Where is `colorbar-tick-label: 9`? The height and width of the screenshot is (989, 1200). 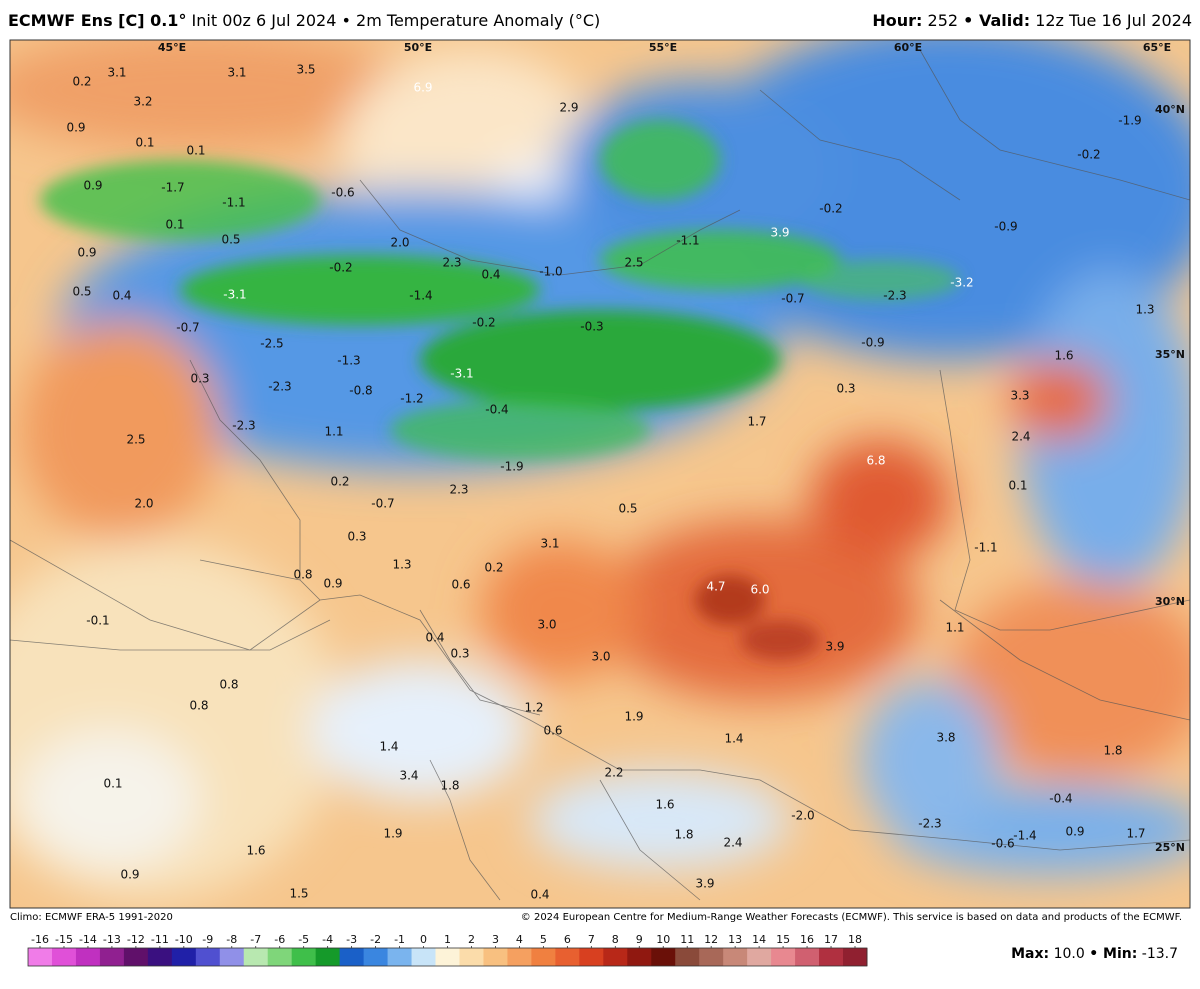
colorbar-tick-label: 9 is located at coordinates (639, 939).